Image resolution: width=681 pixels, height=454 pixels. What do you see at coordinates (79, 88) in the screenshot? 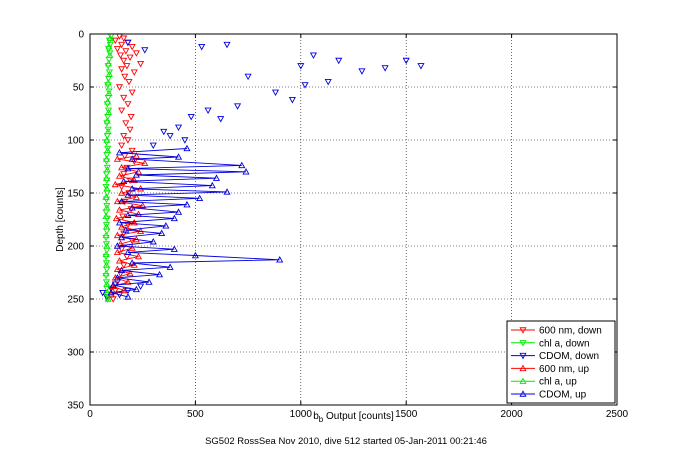
I see `y-tick-label: 50` at bounding box center [79, 88].